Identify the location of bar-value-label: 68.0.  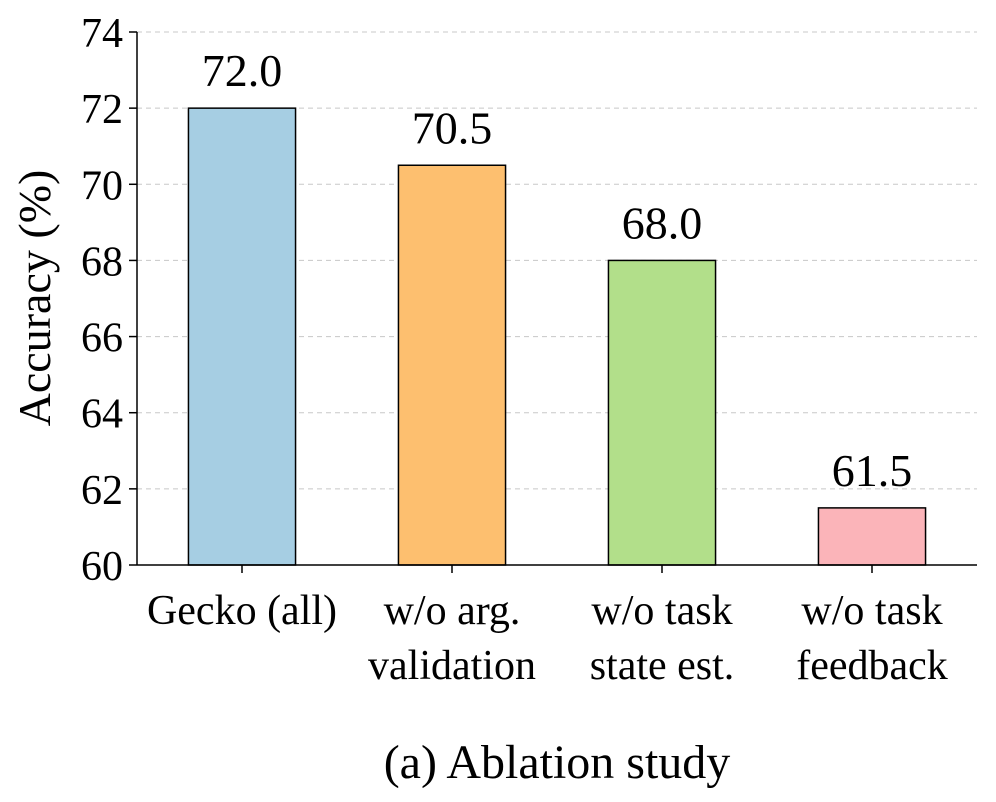
(662, 222).